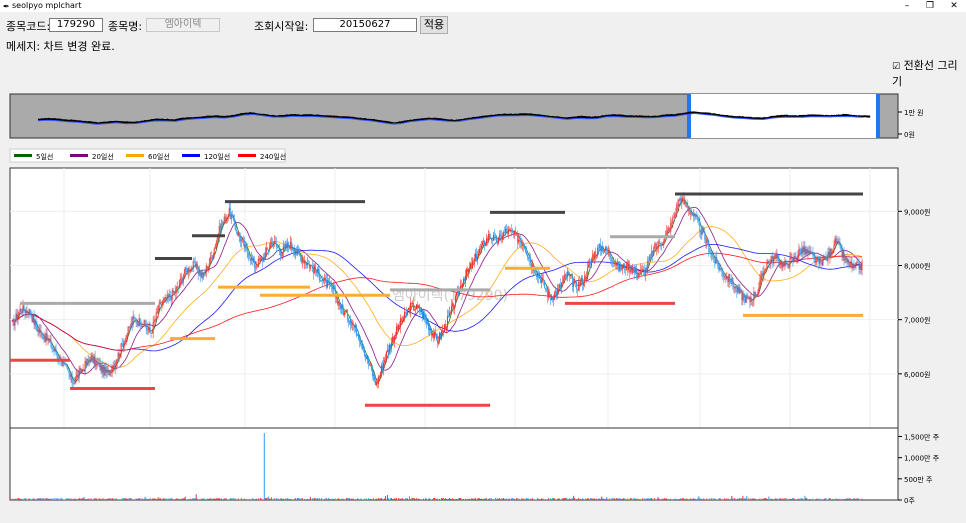 The image size is (966, 523). What do you see at coordinates (365, 25) in the screenshot?
I see `start-date-input: 20150627` at bounding box center [365, 25].